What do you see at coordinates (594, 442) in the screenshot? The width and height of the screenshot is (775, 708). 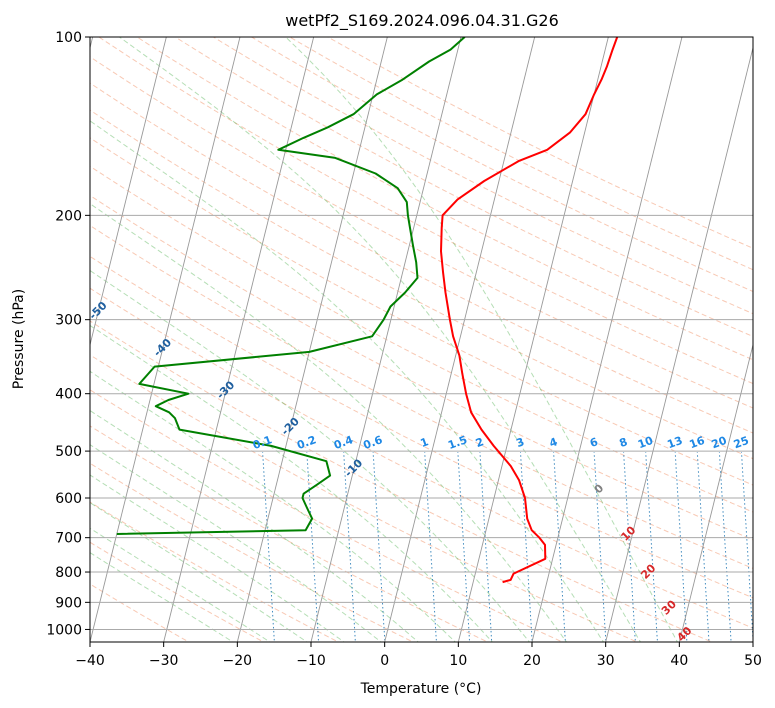 I see `mixing-ratio-label: 6` at bounding box center [594, 442].